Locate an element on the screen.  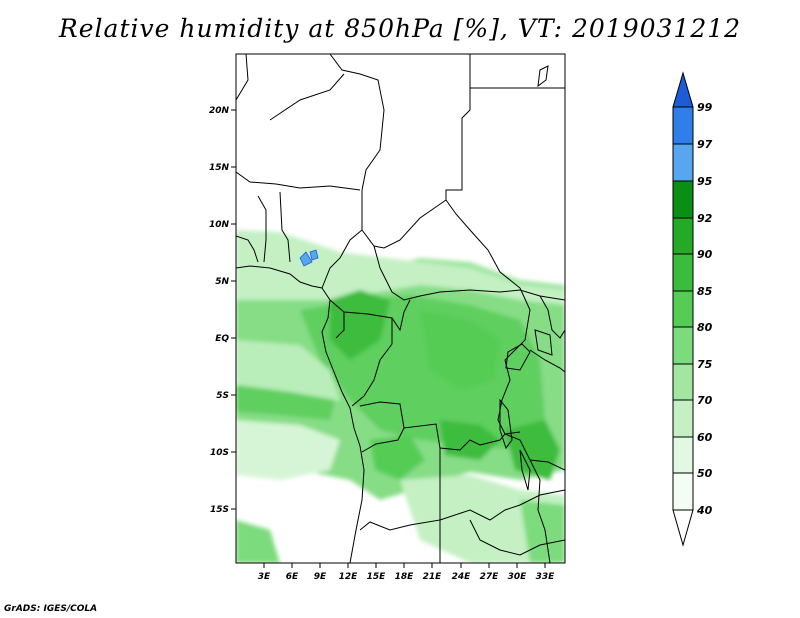
colorbar-label: 95 is located at coordinates (705, 181).